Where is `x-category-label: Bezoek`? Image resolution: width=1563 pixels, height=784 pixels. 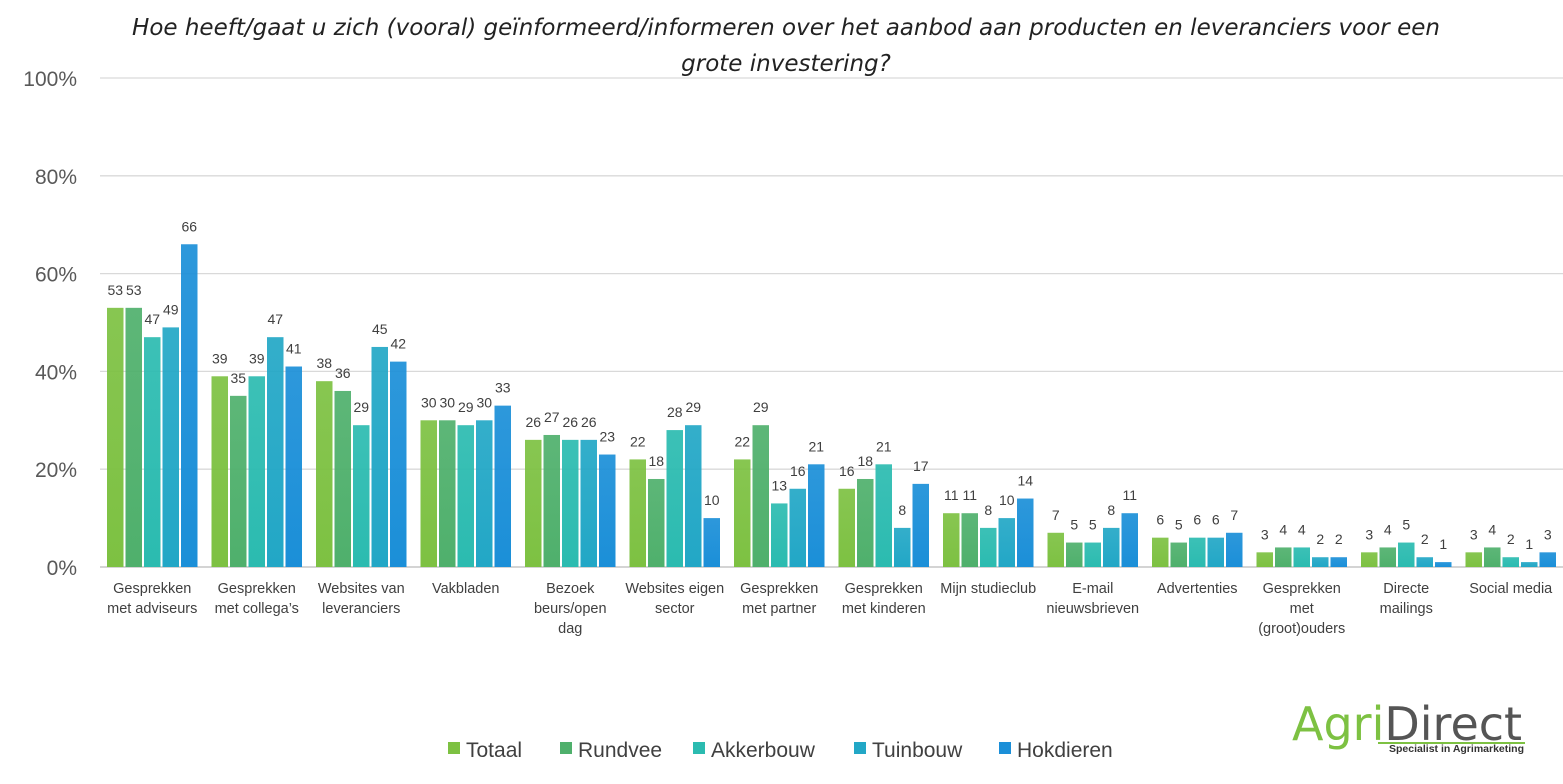
x-category-label: Bezoek is located at coordinates (570, 589).